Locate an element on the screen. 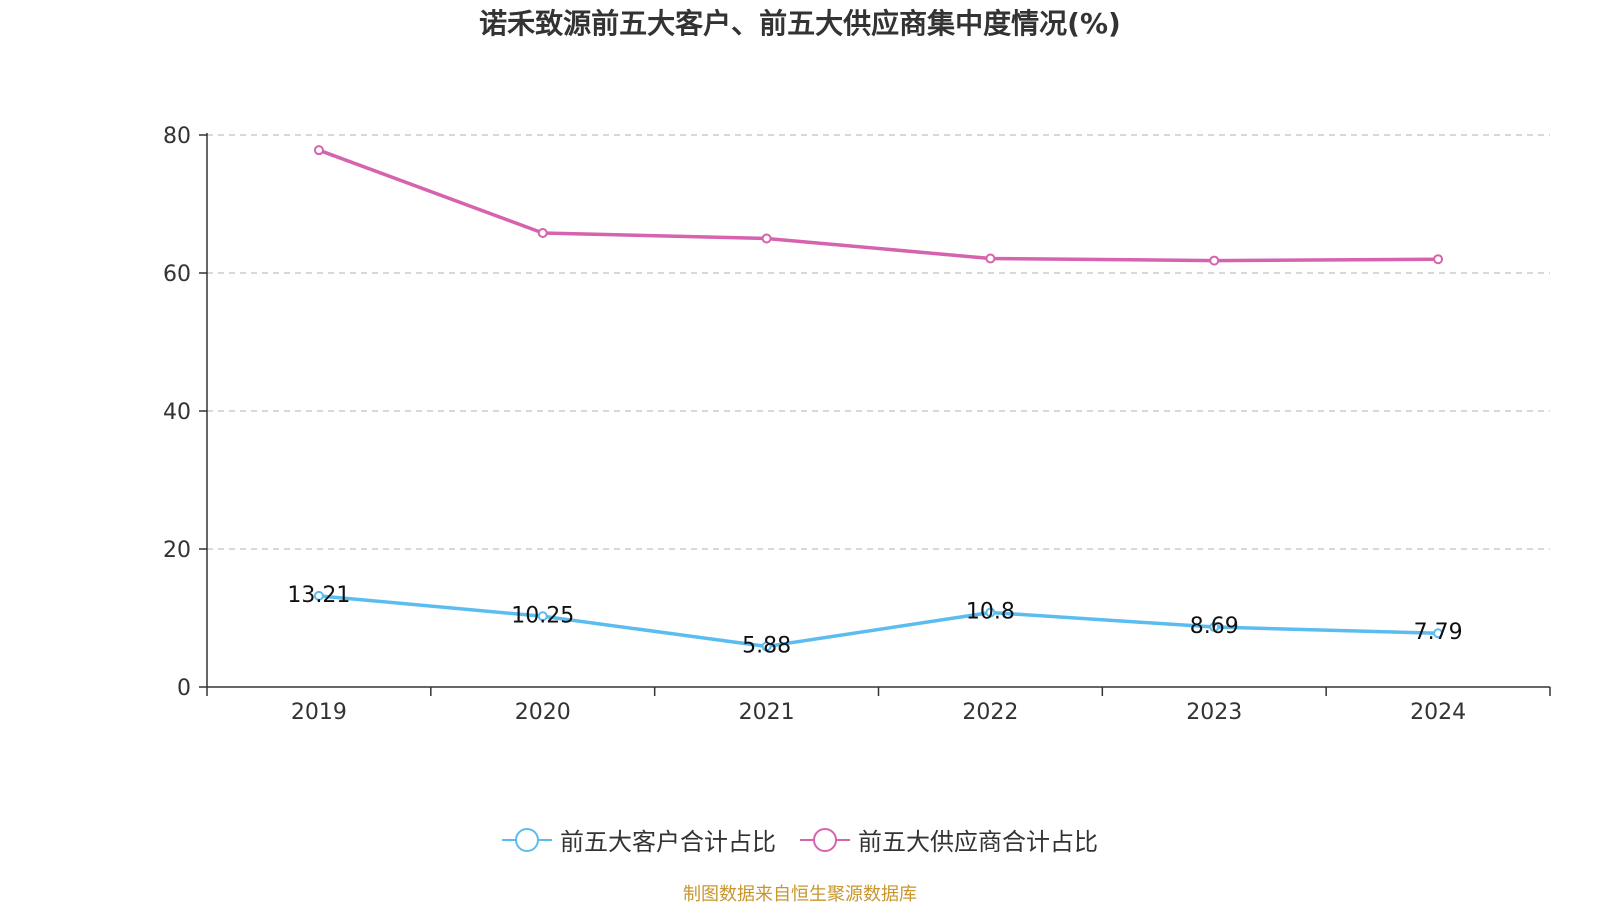 This screenshot has height=906, width=1600. data-point-0-2023 is located at coordinates (1214, 627).